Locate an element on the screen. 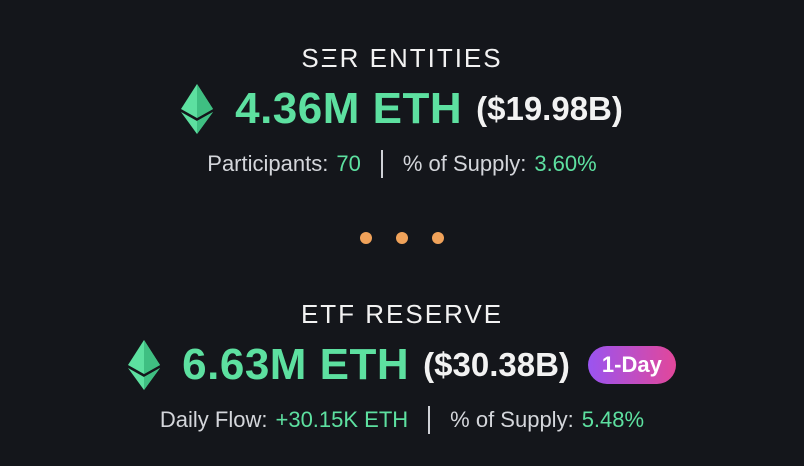  participants-value: 70 is located at coordinates (348, 163).